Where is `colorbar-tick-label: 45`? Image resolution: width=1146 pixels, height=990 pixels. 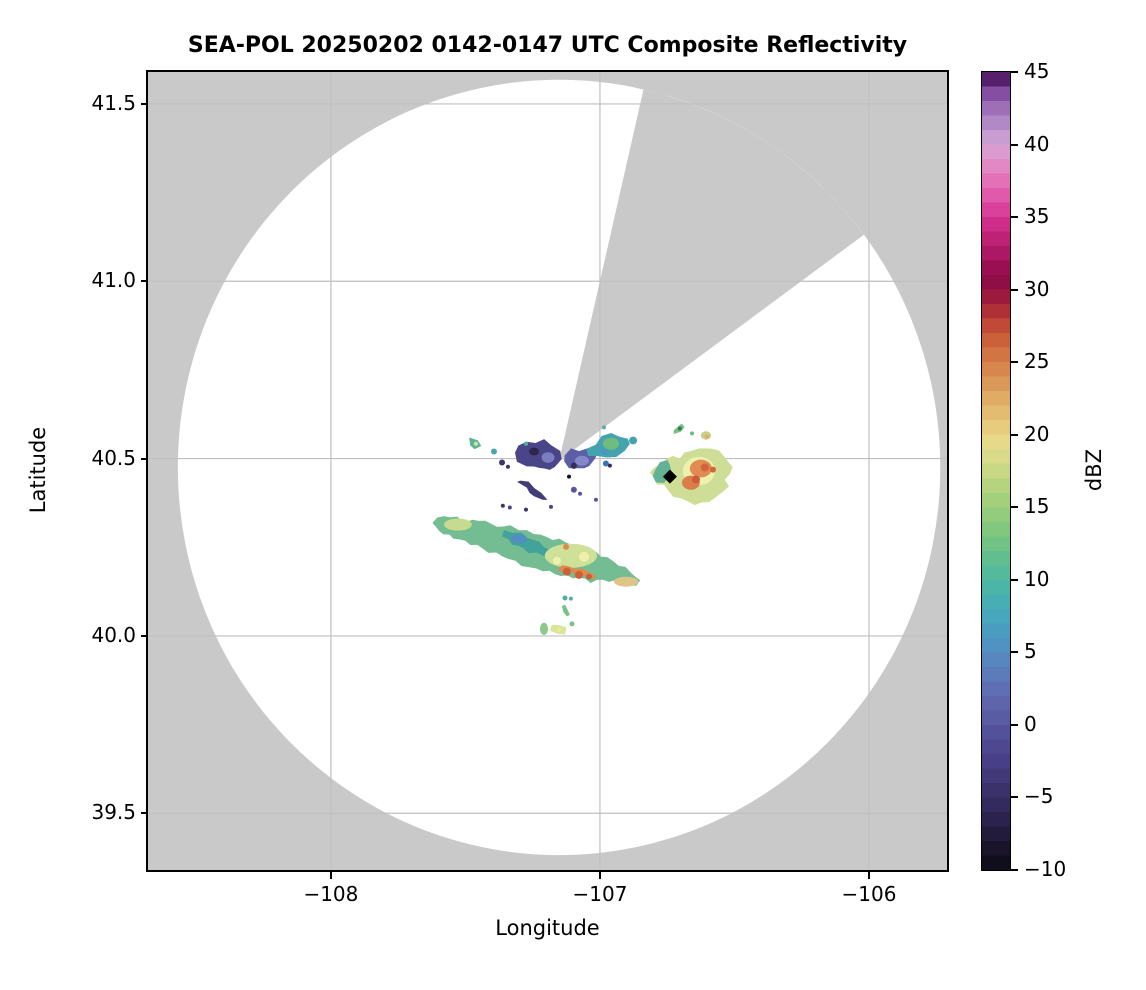
colorbar-tick-label: 45 is located at coordinates (1037, 71).